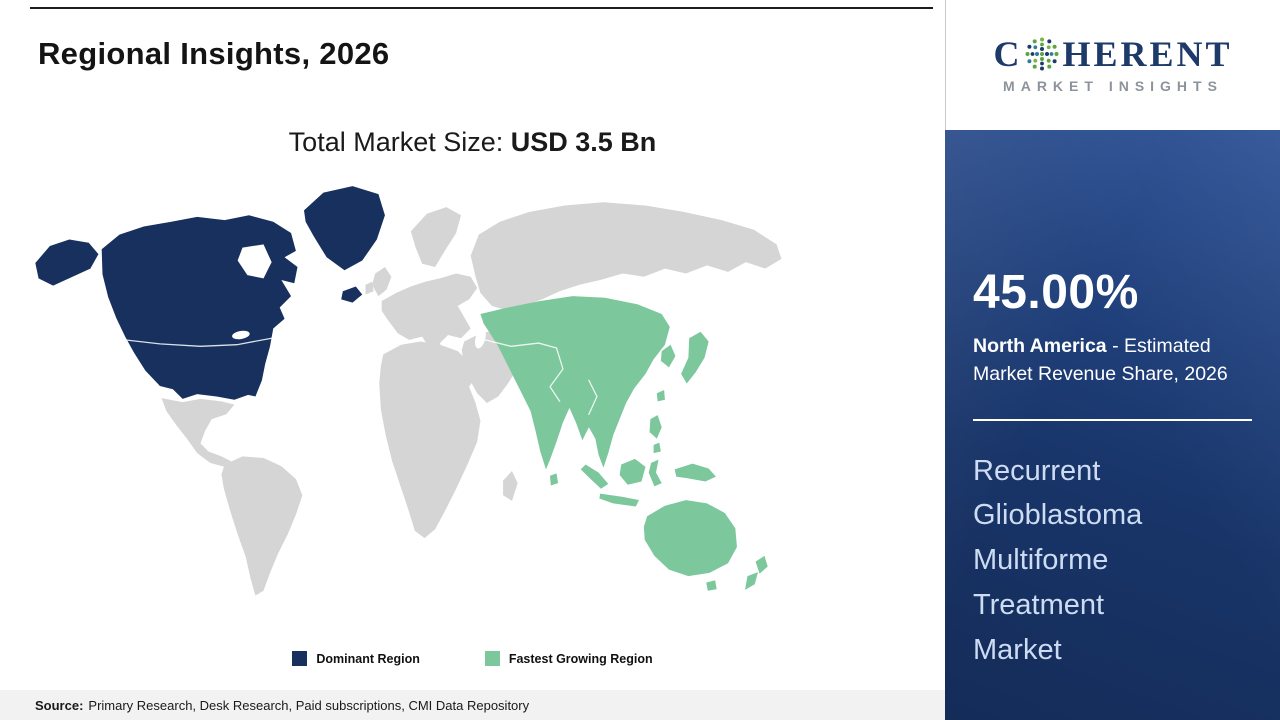 The height and width of the screenshot is (720, 1280). What do you see at coordinates (210, 293) in the screenshot?
I see `north-america-region` at bounding box center [210, 293].